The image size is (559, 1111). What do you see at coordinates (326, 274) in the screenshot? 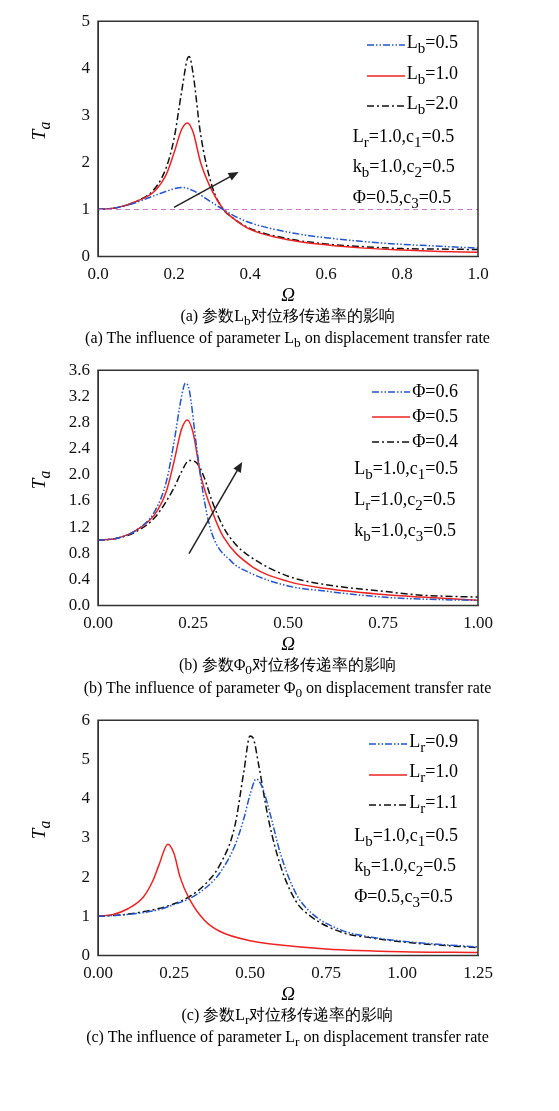
I see `x-tick-label: 0.6` at bounding box center [326, 274].